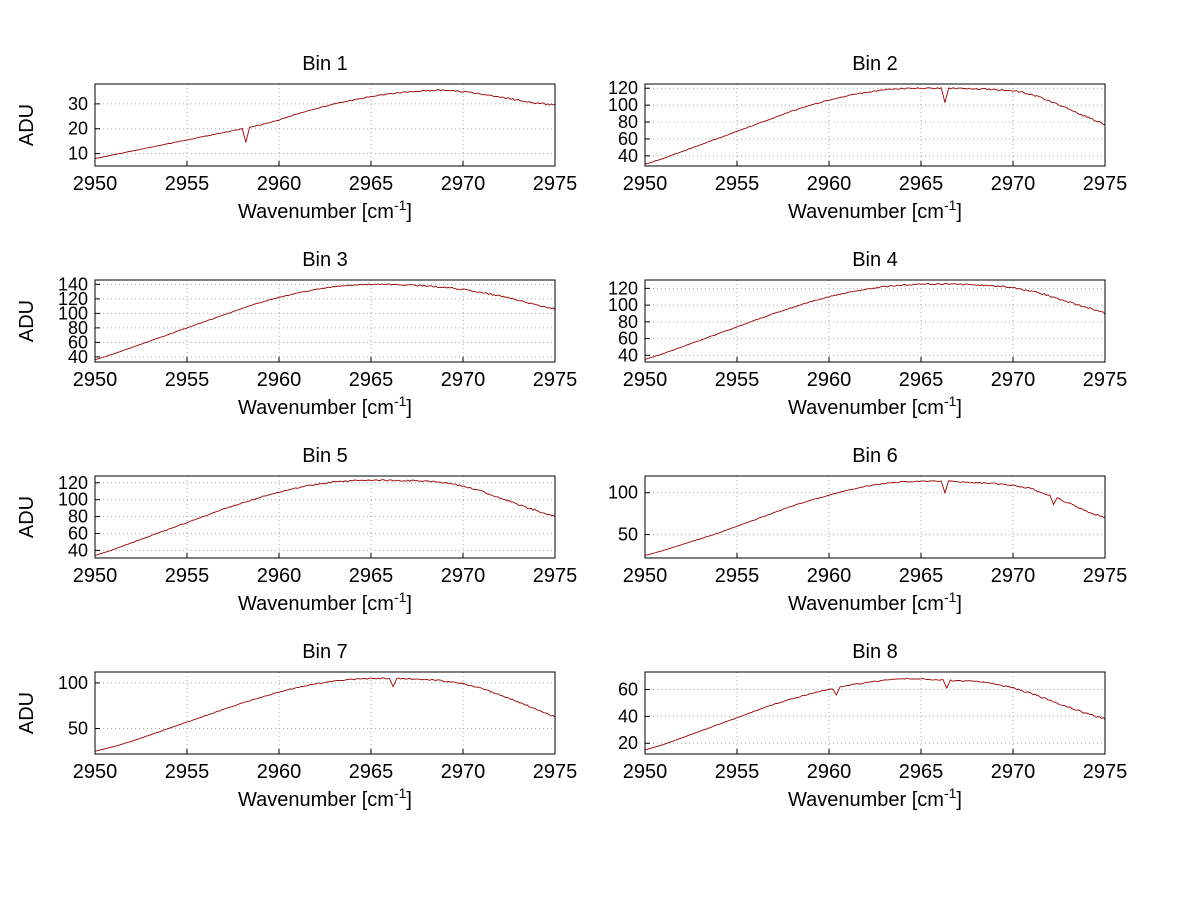  I want to click on y-tick-label: 20, so click(78, 129).